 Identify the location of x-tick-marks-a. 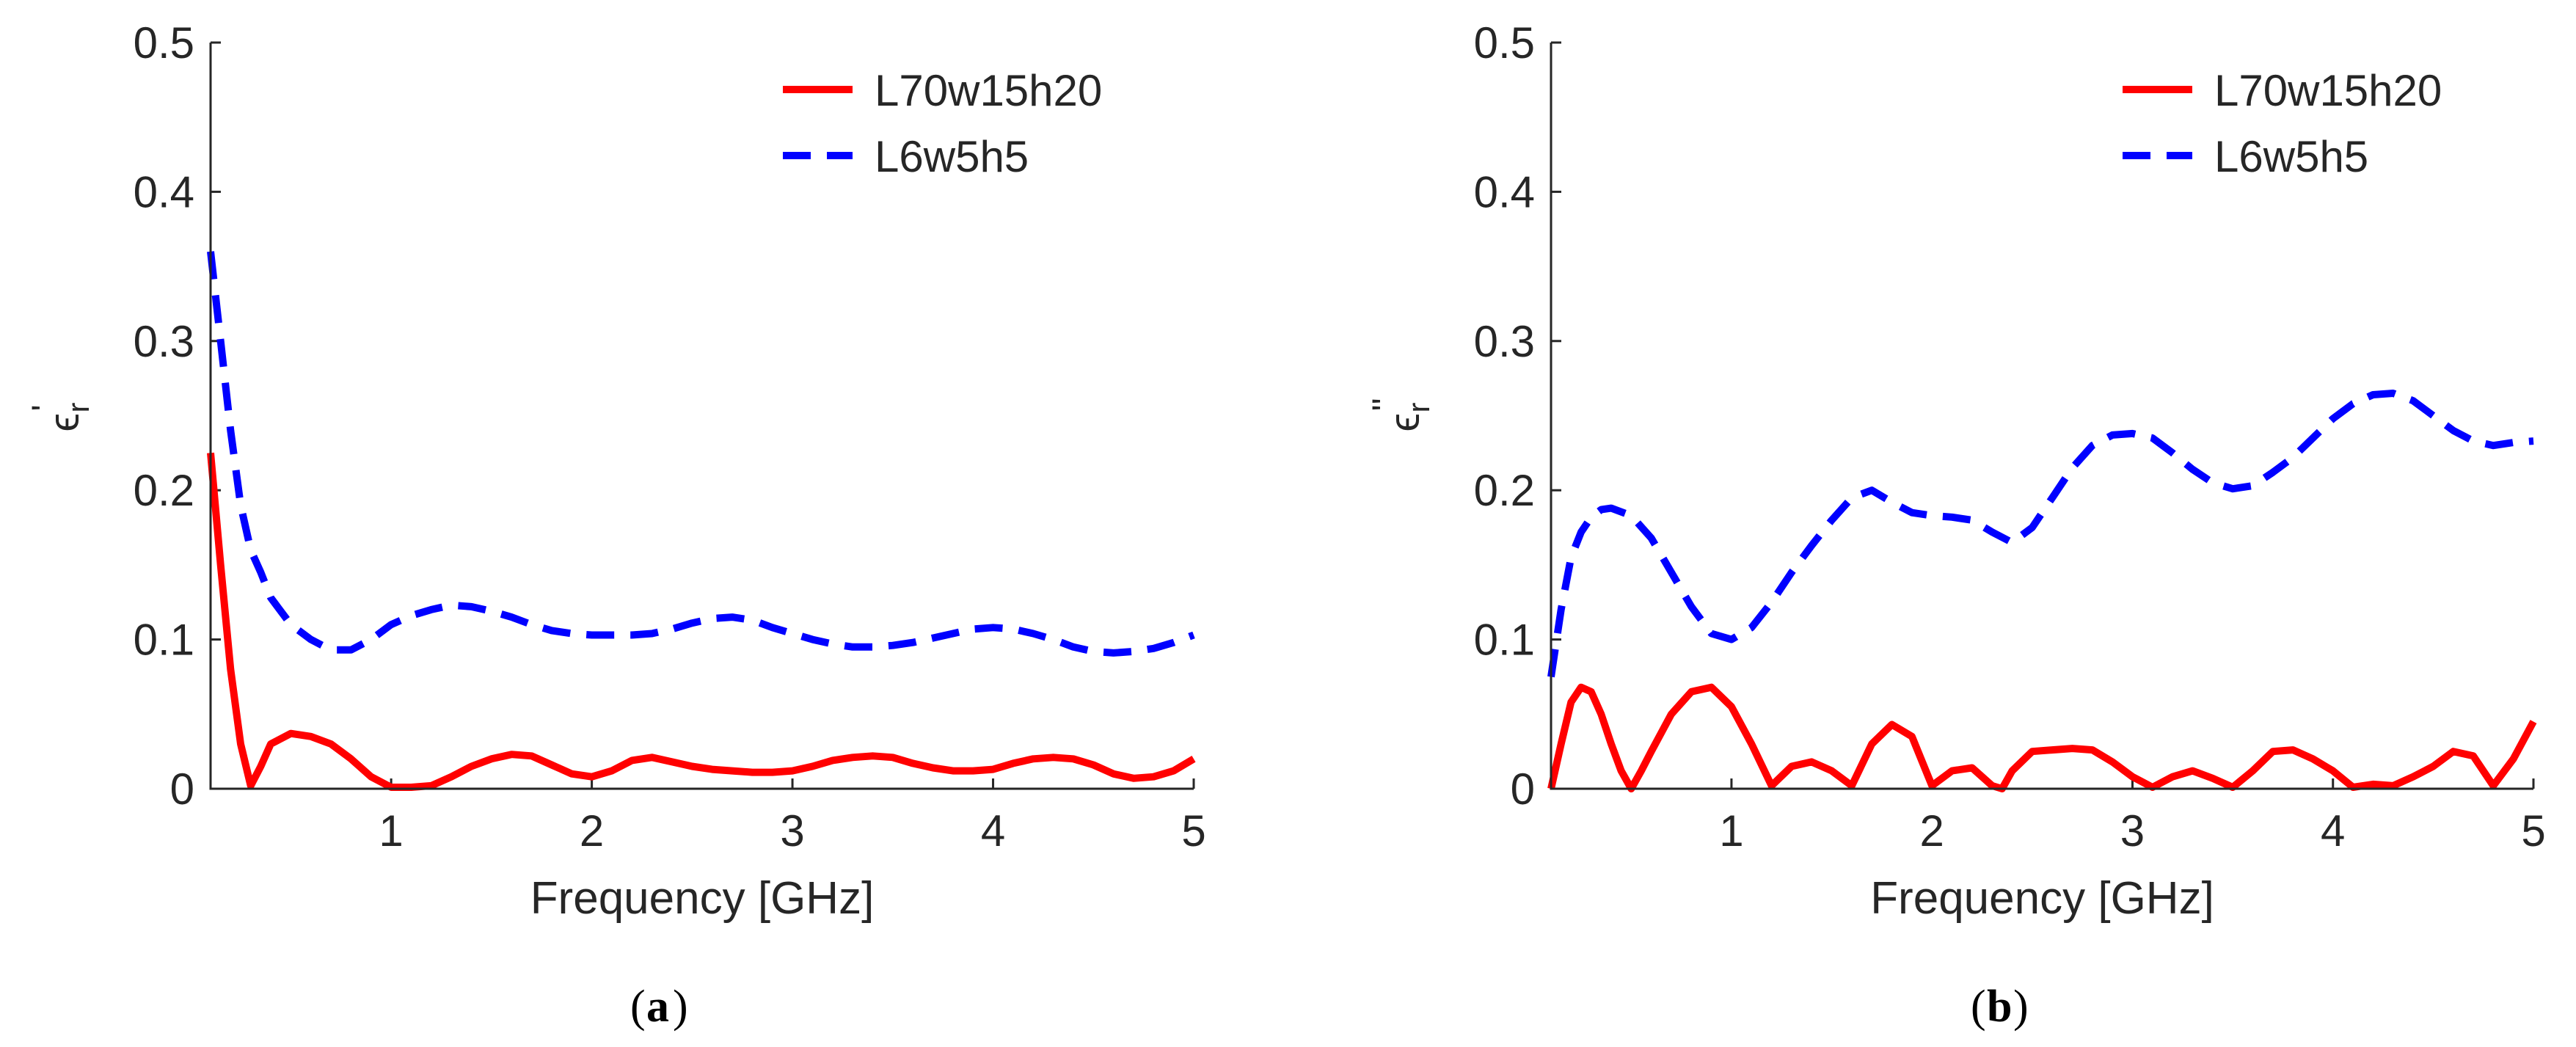
(792, 783).